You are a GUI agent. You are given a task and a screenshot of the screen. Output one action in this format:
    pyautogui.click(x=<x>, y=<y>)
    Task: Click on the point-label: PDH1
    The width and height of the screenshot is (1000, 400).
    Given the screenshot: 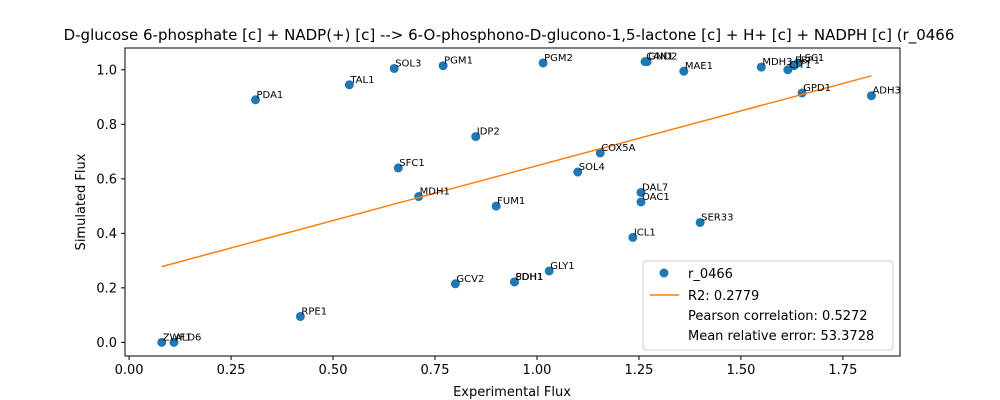 What is the action you would take?
    pyautogui.click(x=530, y=277)
    